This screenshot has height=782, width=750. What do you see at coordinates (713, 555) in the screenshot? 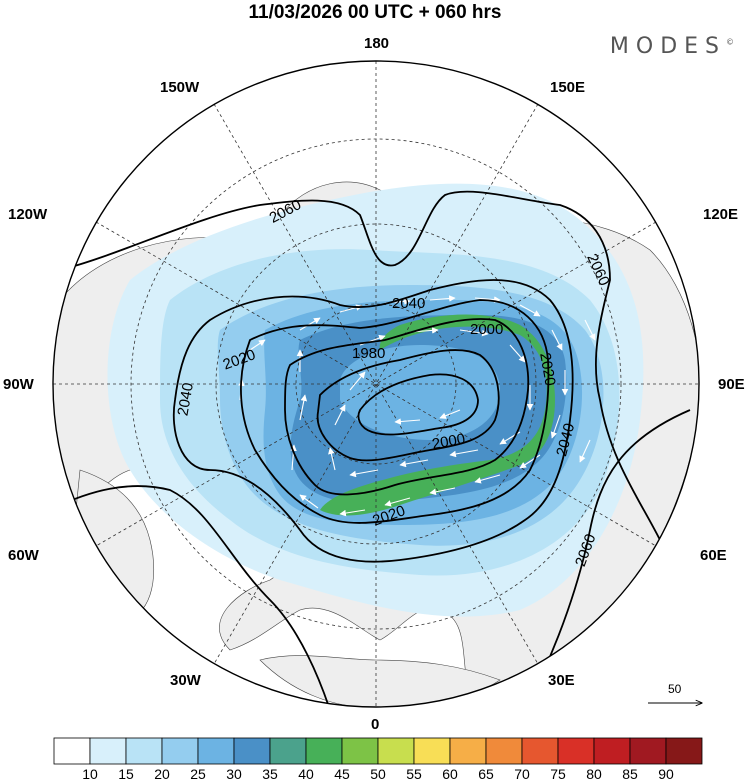
I see `lon-label-60e: 60E` at bounding box center [713, 555].